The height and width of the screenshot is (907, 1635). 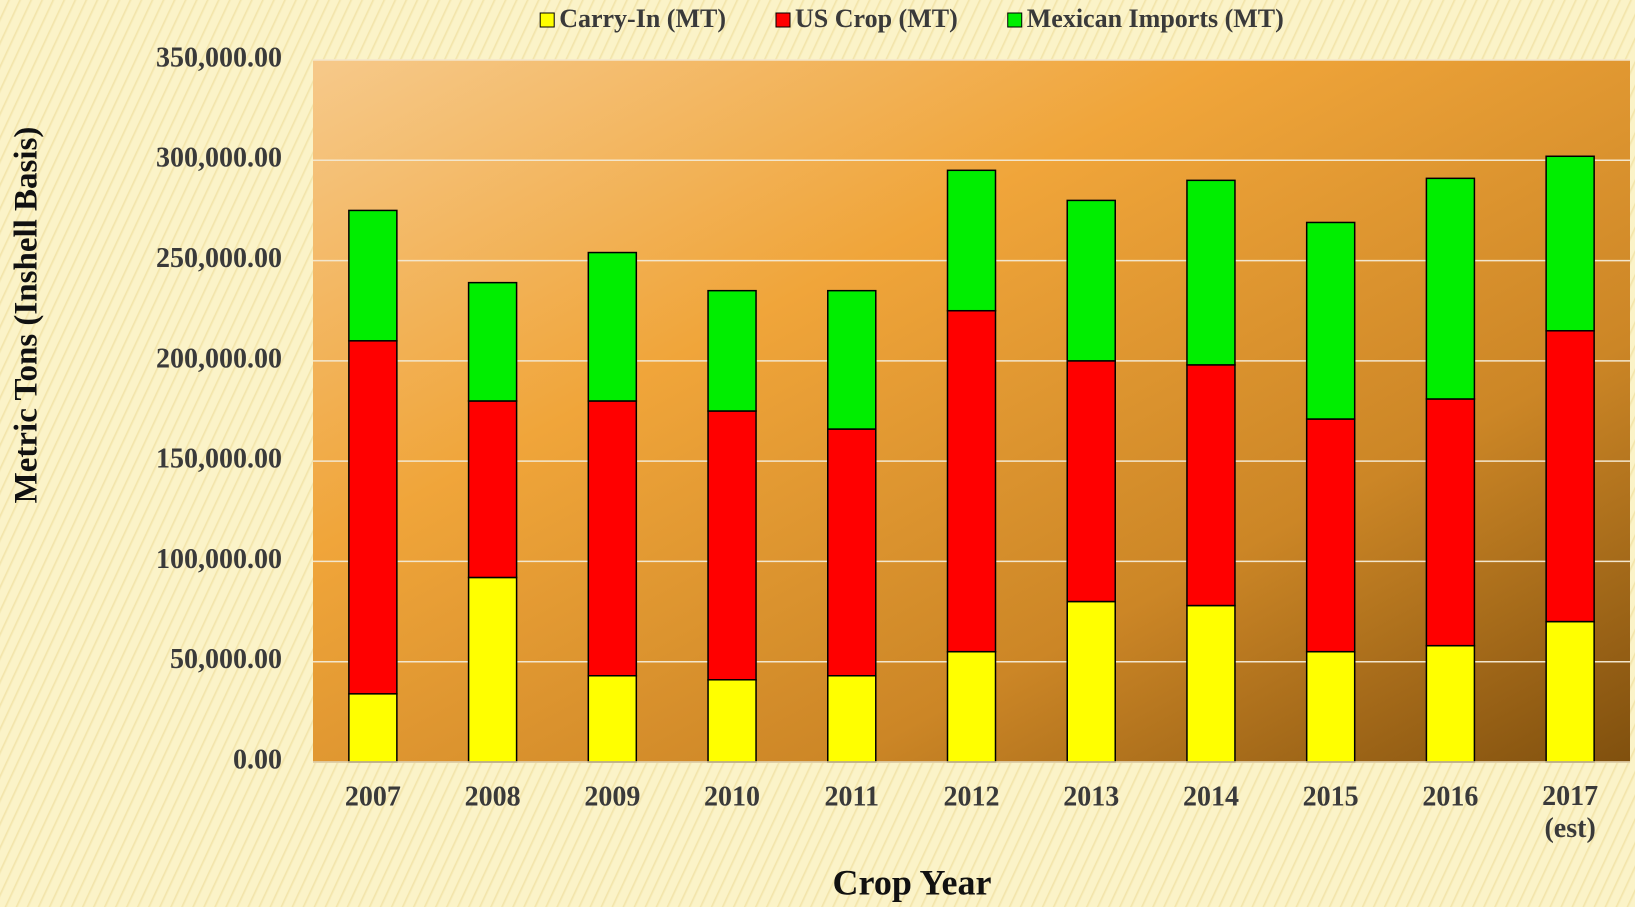 I want to click on x-tick-label: 2015, so click(x=1331, y=796).